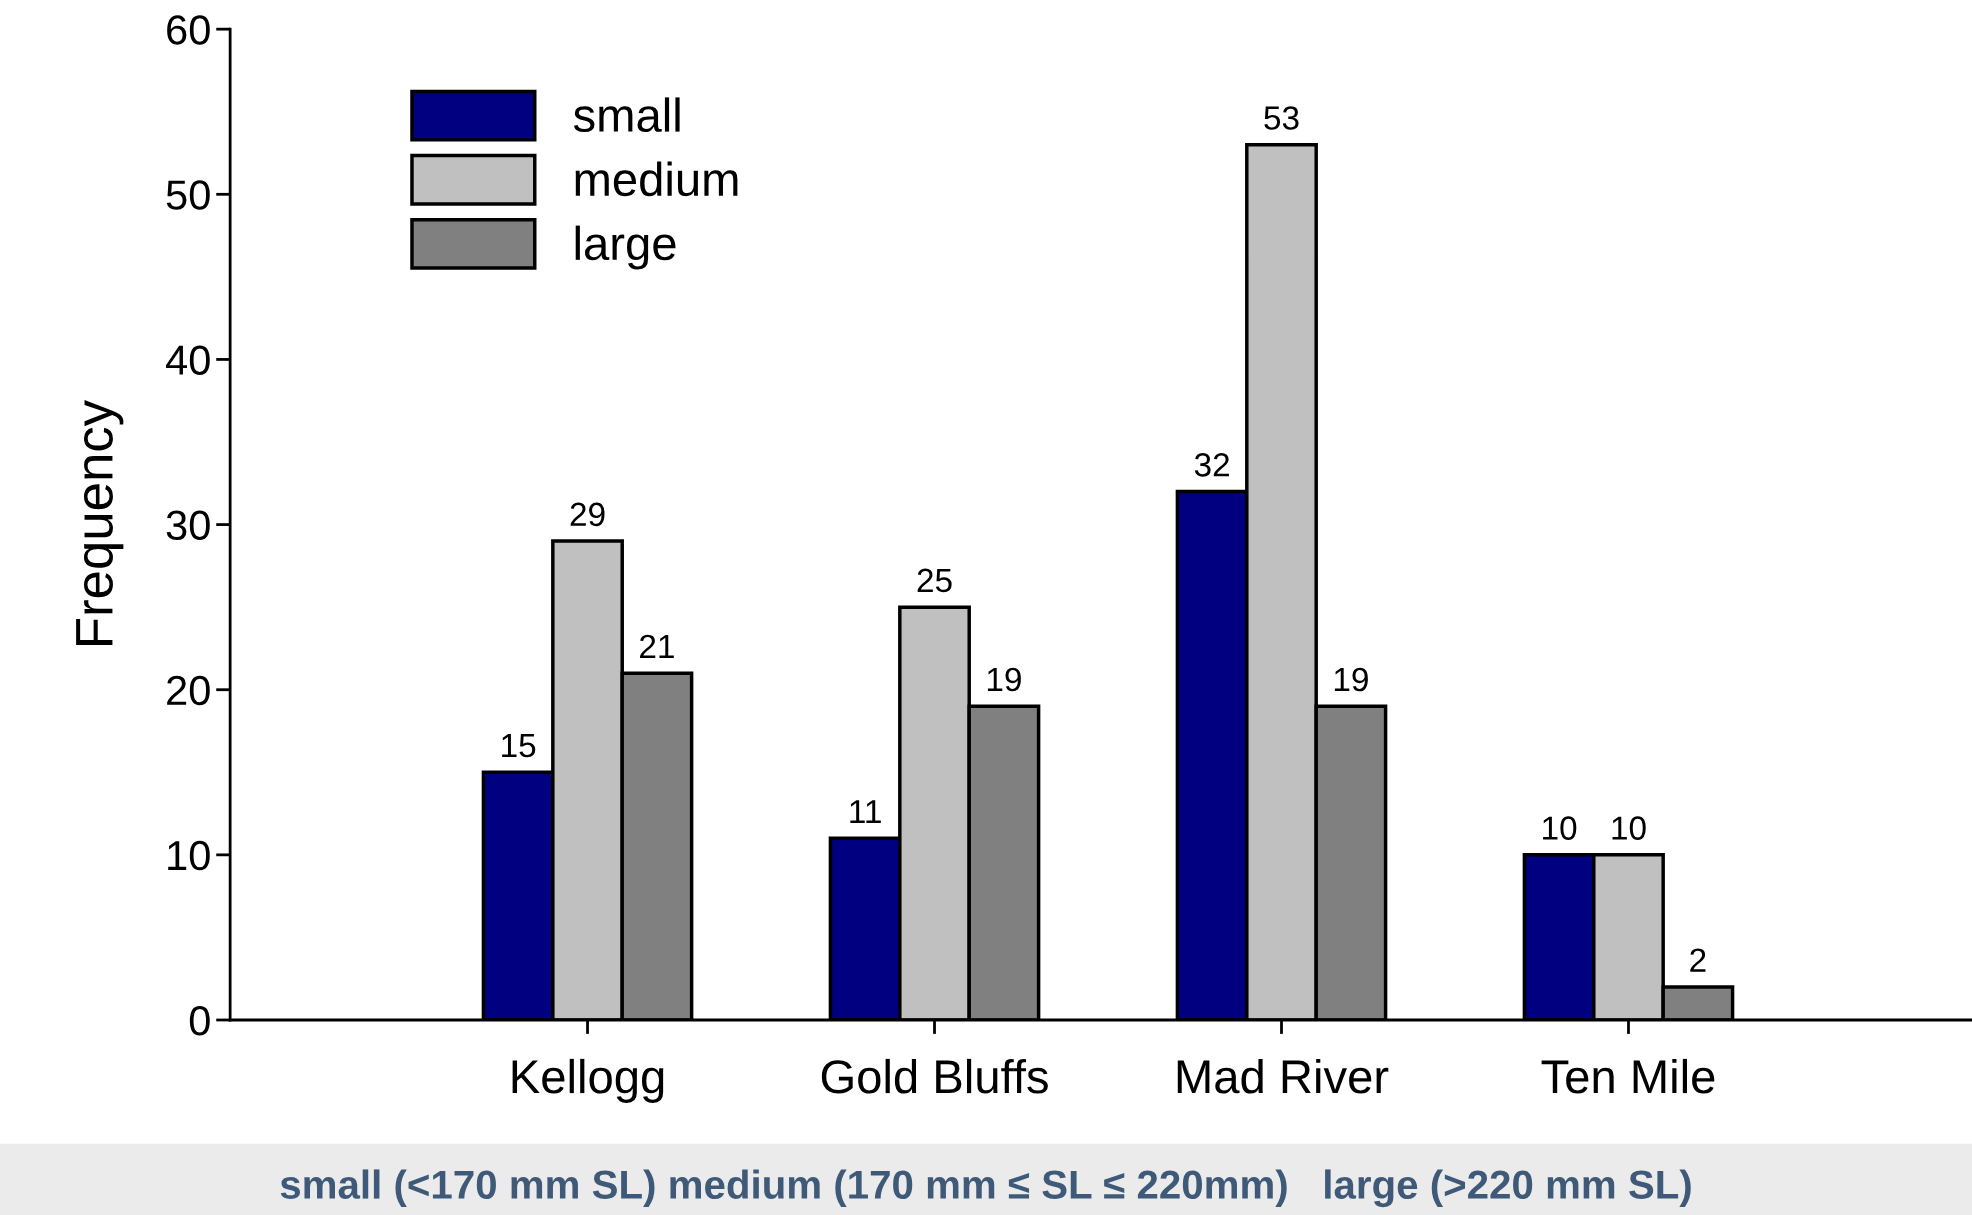 This screenshot has width=1972, height=1215. I want to click on data-label: 53, so click(1281, 118).